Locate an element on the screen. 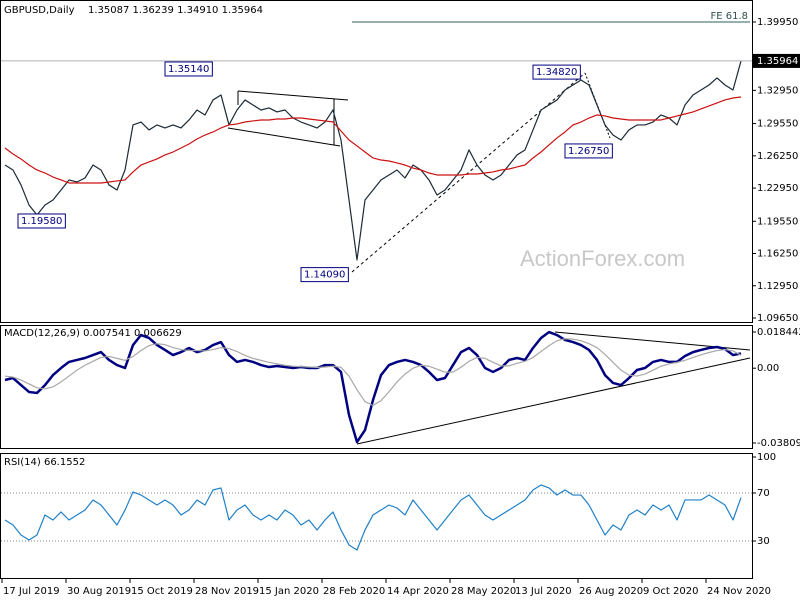  y-tick-label: 1.29550 is located at coordinates (777, 124).